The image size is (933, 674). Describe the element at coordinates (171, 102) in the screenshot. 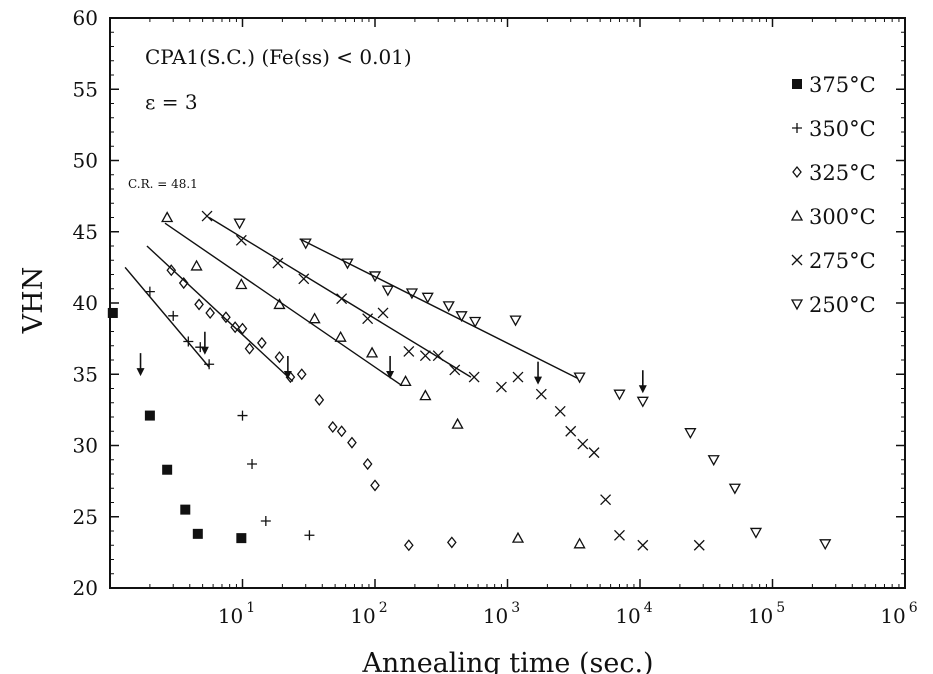

I see `chart-annotation-strain: ε = 3` at that location.